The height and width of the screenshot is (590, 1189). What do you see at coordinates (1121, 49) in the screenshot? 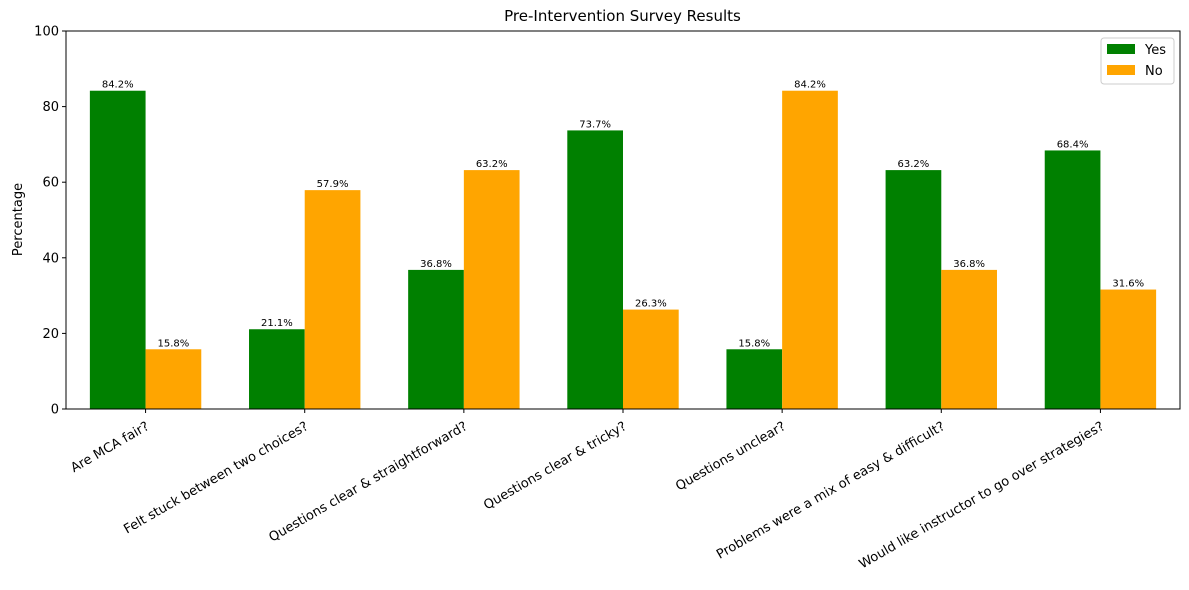
I see `legend-swatch-yes` at bounding box center [1121, 49].